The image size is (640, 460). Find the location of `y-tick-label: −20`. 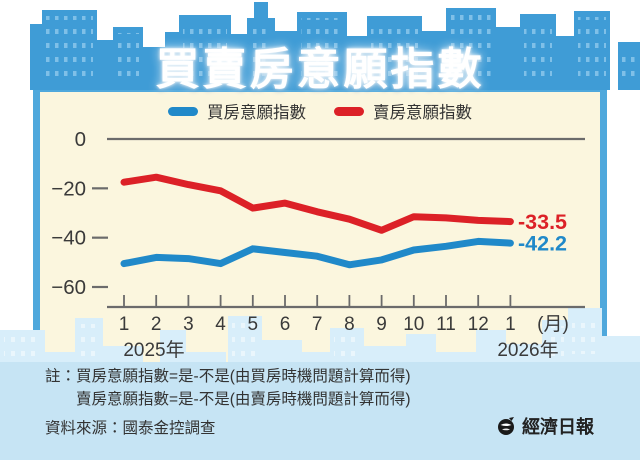

y-tick-label: −20 is located at coordinates (68, 188).